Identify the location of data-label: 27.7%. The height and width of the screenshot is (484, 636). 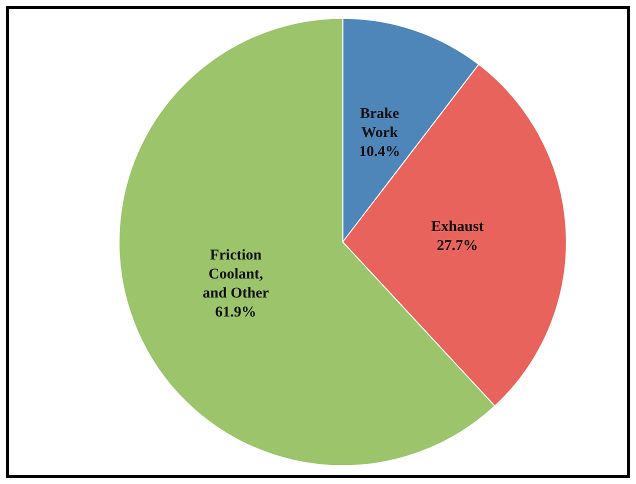
(457, 246).